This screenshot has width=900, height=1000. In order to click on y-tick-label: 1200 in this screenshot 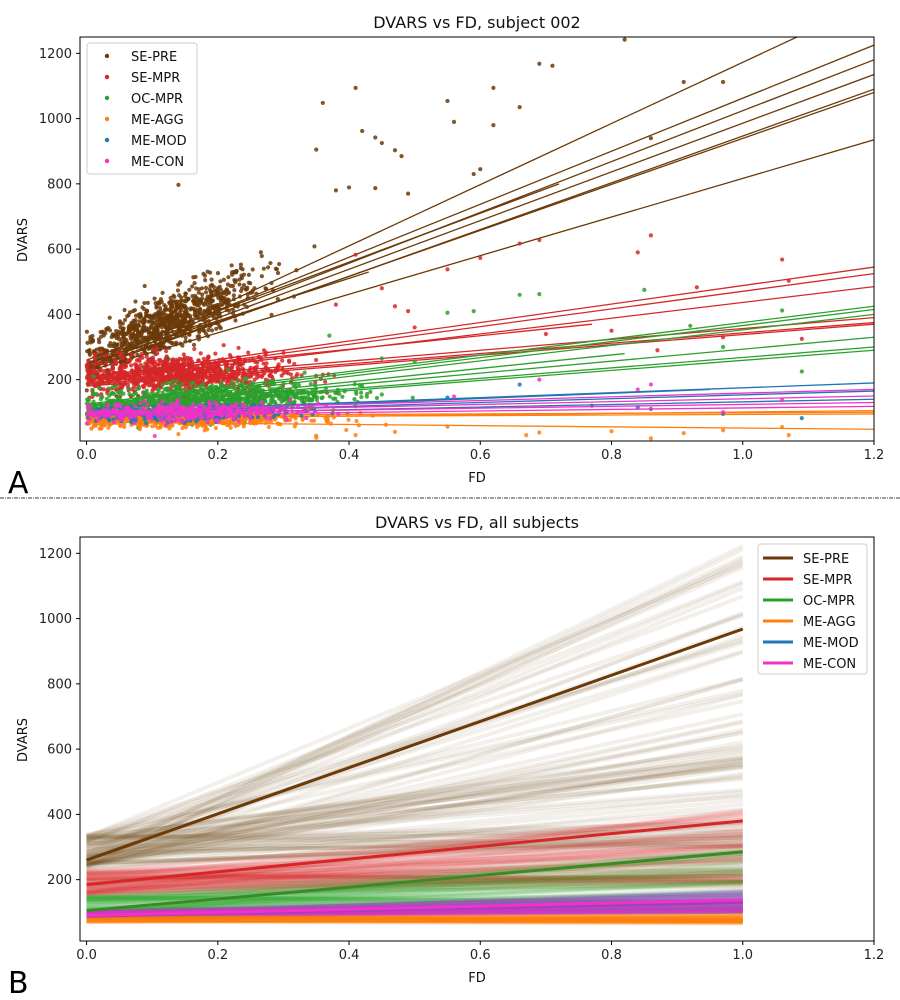, I will do `click(55, 554)`.